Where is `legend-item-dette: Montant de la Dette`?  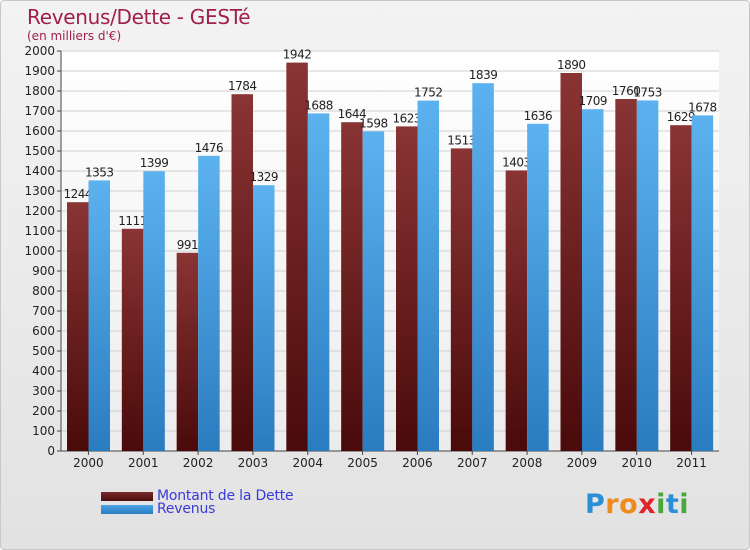
legend-item-dette: Montant de la Dette is located at coordinates (197, 496).